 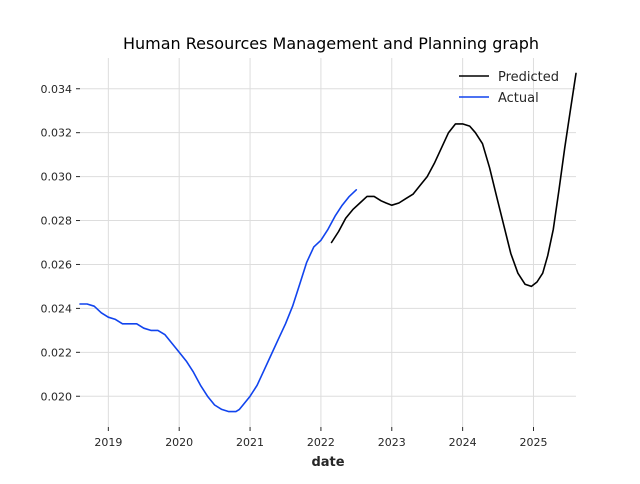 I want to click on x-tick-label: 2023, so click(x=392, y=442).